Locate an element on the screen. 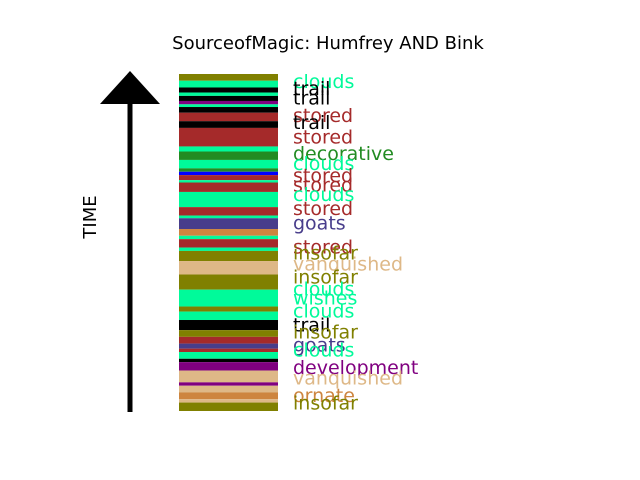  event-label: ornate is located at coordinates (324, 396).